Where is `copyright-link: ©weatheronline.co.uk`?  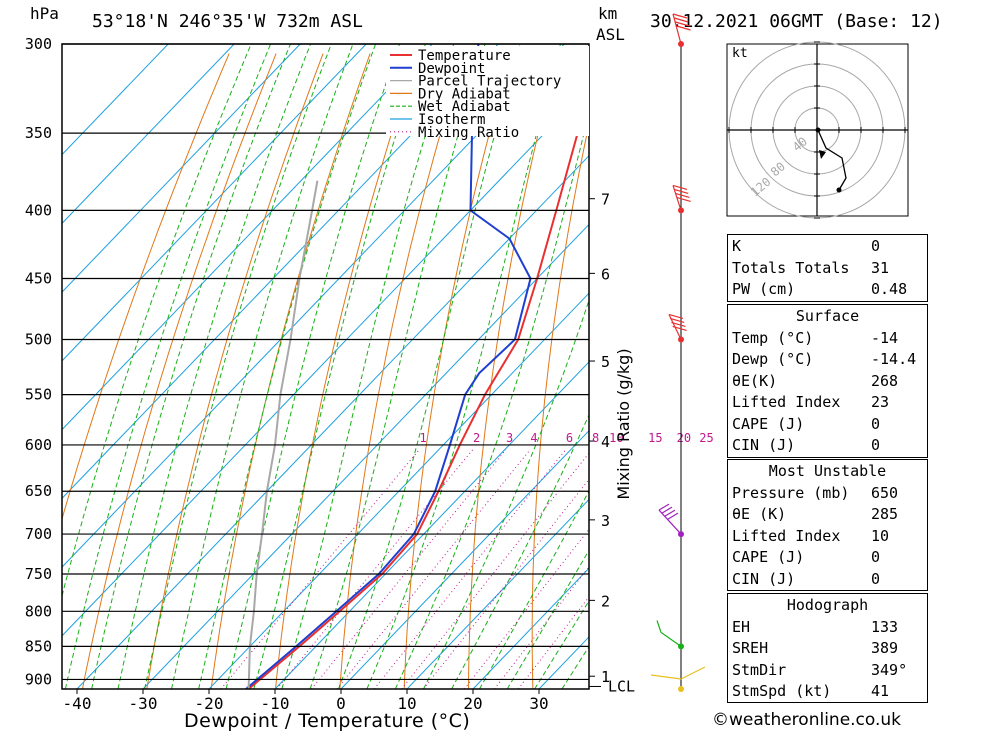 copyright-link: ©weatheronline.co.uk is located at coordinates (807, 720).